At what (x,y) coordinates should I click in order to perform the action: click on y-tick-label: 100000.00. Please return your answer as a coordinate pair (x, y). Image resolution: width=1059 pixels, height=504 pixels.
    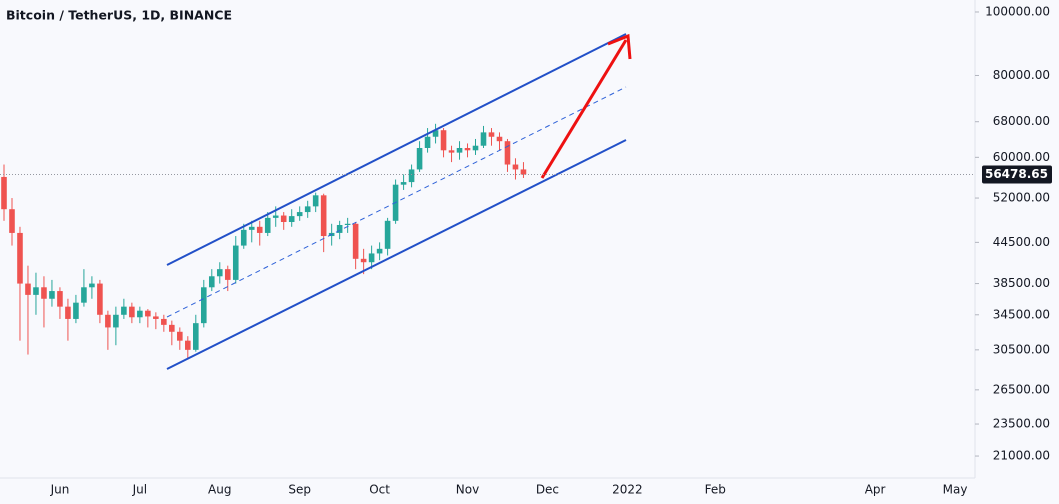
    Looking at the image, I should click on (1017, 11).